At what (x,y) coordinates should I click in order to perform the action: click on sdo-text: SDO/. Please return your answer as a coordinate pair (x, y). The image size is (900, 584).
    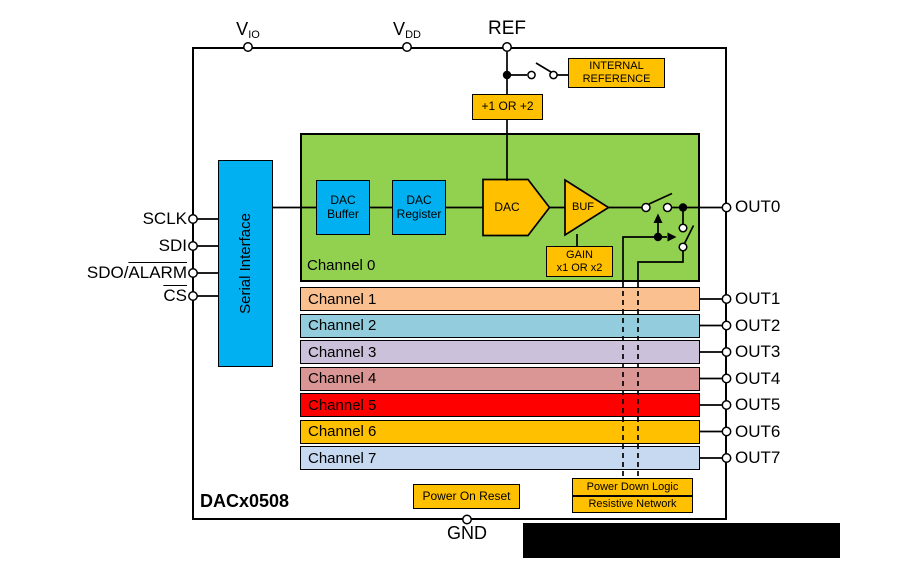
    Looking at the image, I should click on (107, 272).